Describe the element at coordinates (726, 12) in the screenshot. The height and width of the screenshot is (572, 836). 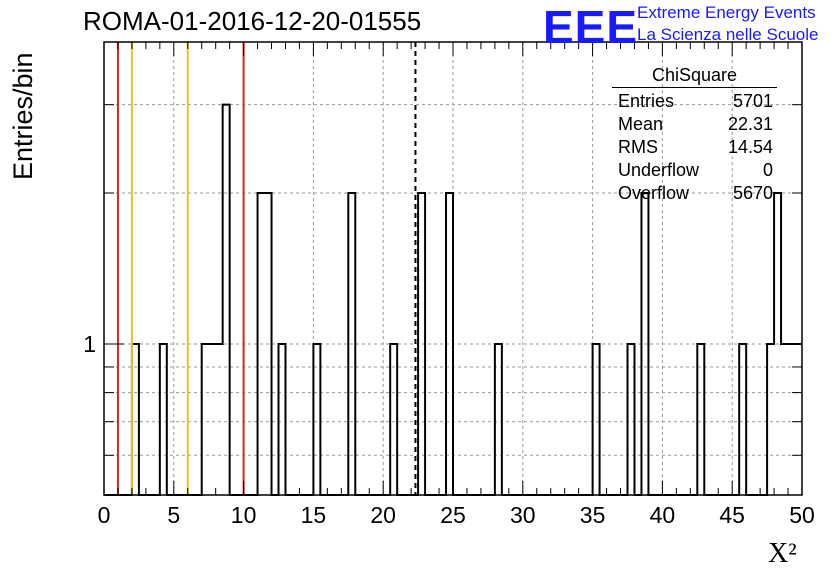
I see `logo-line-1: Extreme Energy Events` at that location.